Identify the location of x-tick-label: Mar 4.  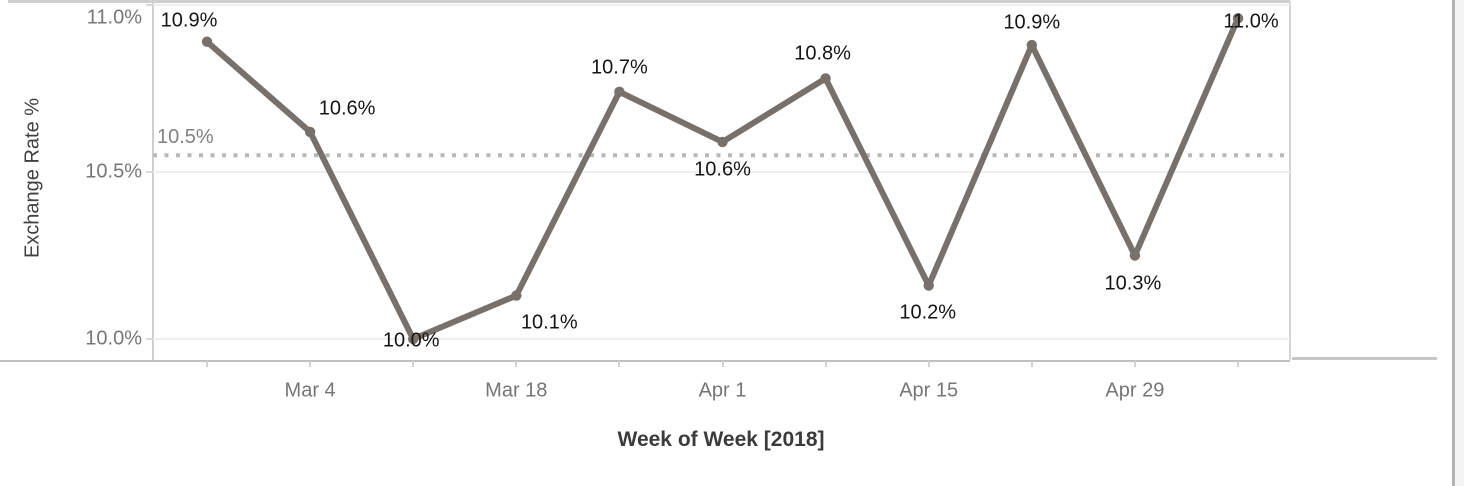
(310, 390).